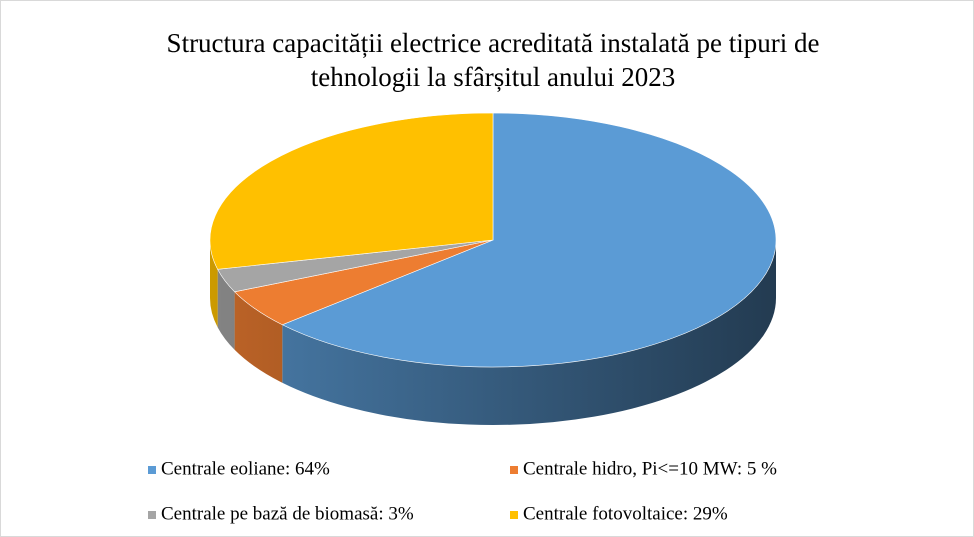  I want to click on slice, so click(351, 191).